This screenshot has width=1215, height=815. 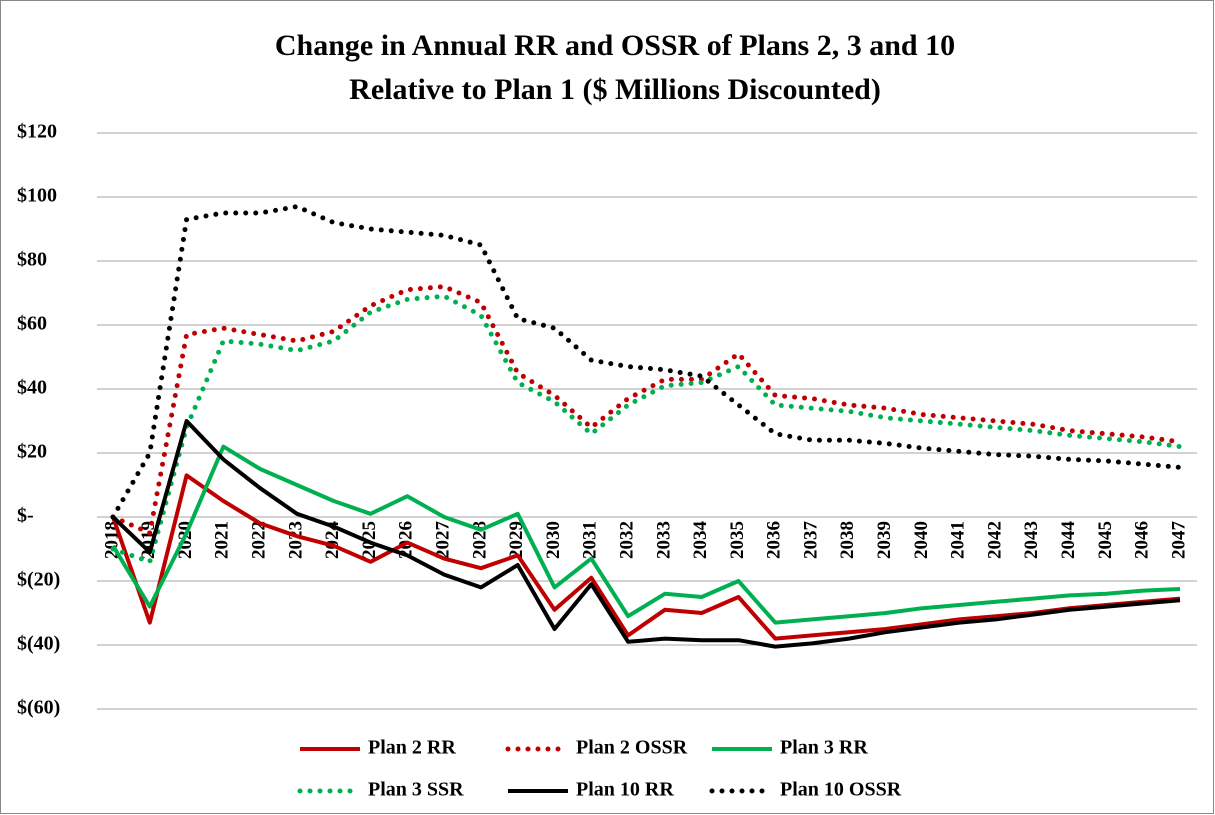 What do you see at coordinates (1031, 540) in the screenshot?
I see `x-tick-label: 2043` at bounding box center [1031, 540].